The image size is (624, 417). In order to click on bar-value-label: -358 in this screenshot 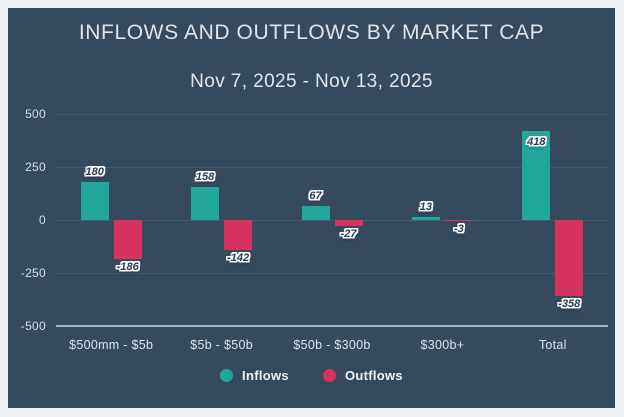, I will do `click(569, 303)`.